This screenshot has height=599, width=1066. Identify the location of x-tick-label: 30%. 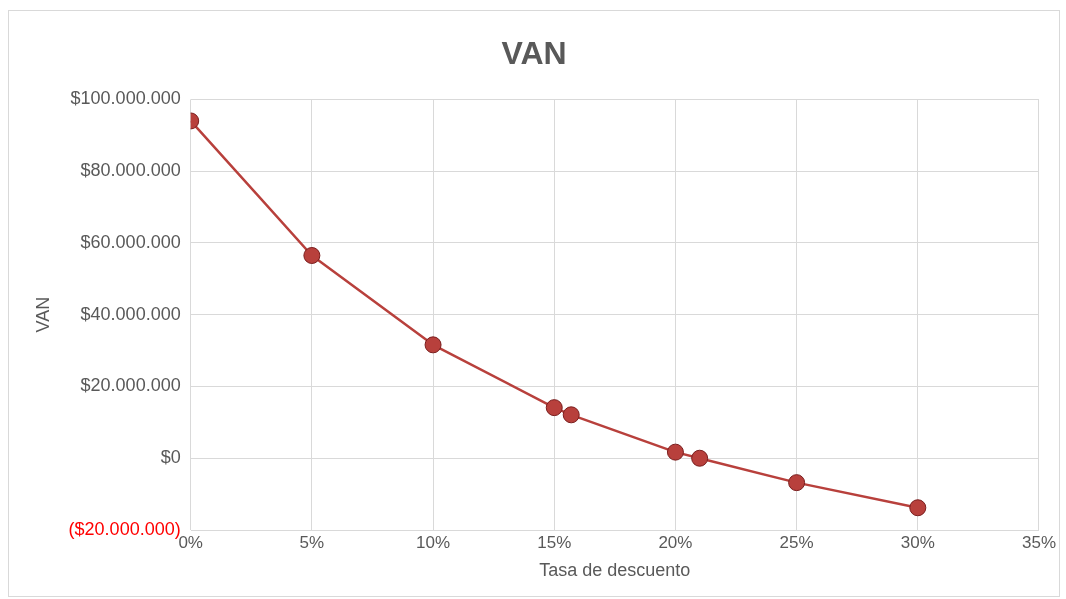
(917, 542).